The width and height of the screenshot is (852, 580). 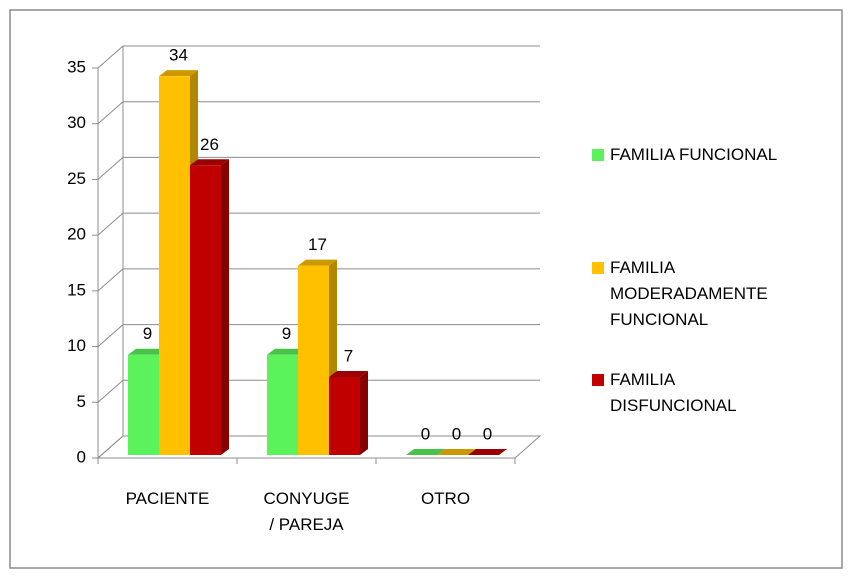 What do you see at coordinates (76, 345) in the screenshot?
I see `y-tick-label: 10` at bounding box center [76, 345].